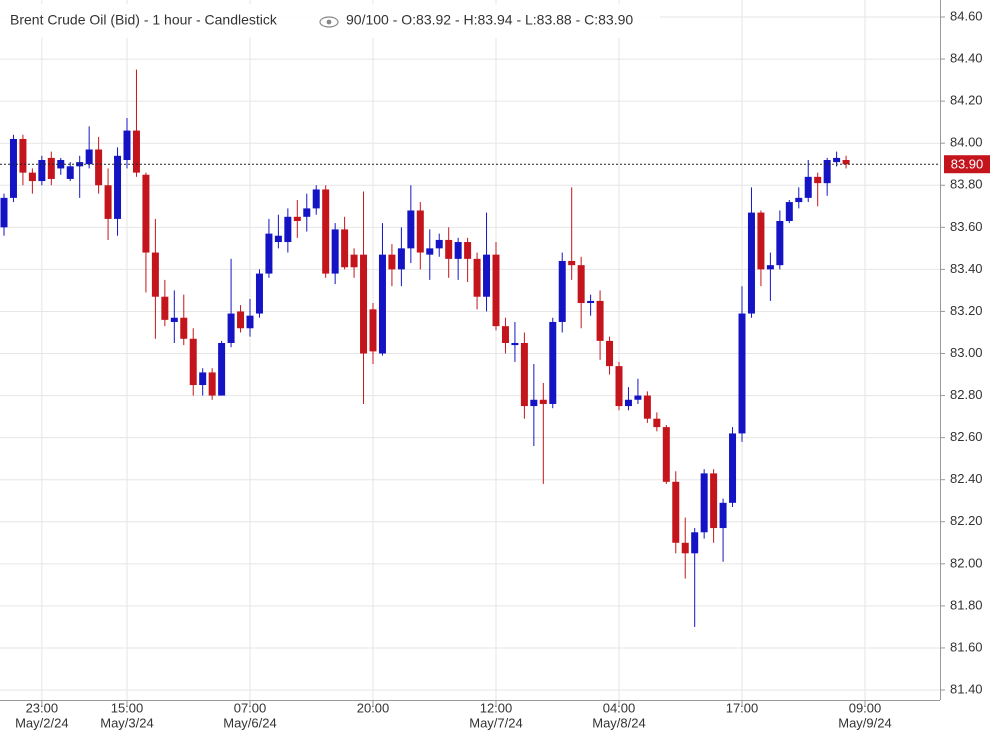 The width and height of the screenshot is (992, 732). What do you see at coordinates (618, 722) in the screenshot?
I see `x-date-label: May/8/24` at bounding box center [618, 722].